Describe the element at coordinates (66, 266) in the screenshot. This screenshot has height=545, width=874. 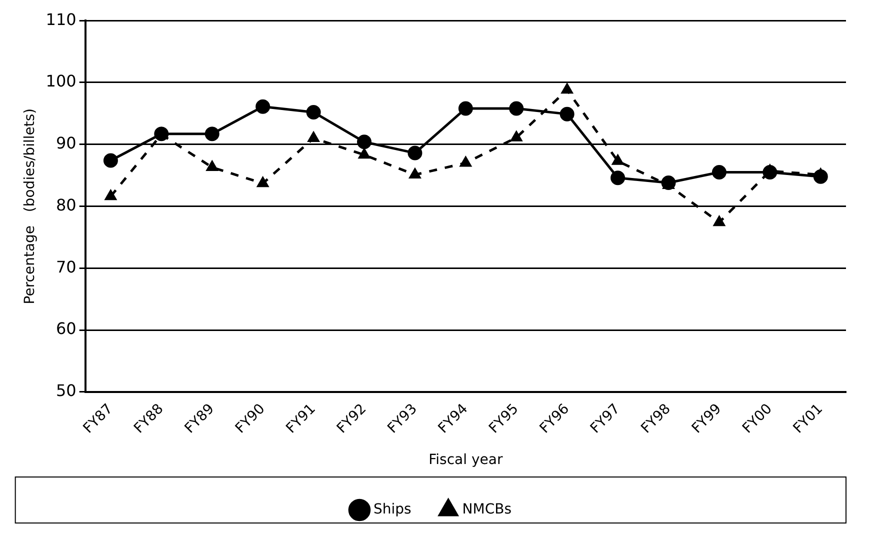
I see `y-tick-label: 70` at that location.